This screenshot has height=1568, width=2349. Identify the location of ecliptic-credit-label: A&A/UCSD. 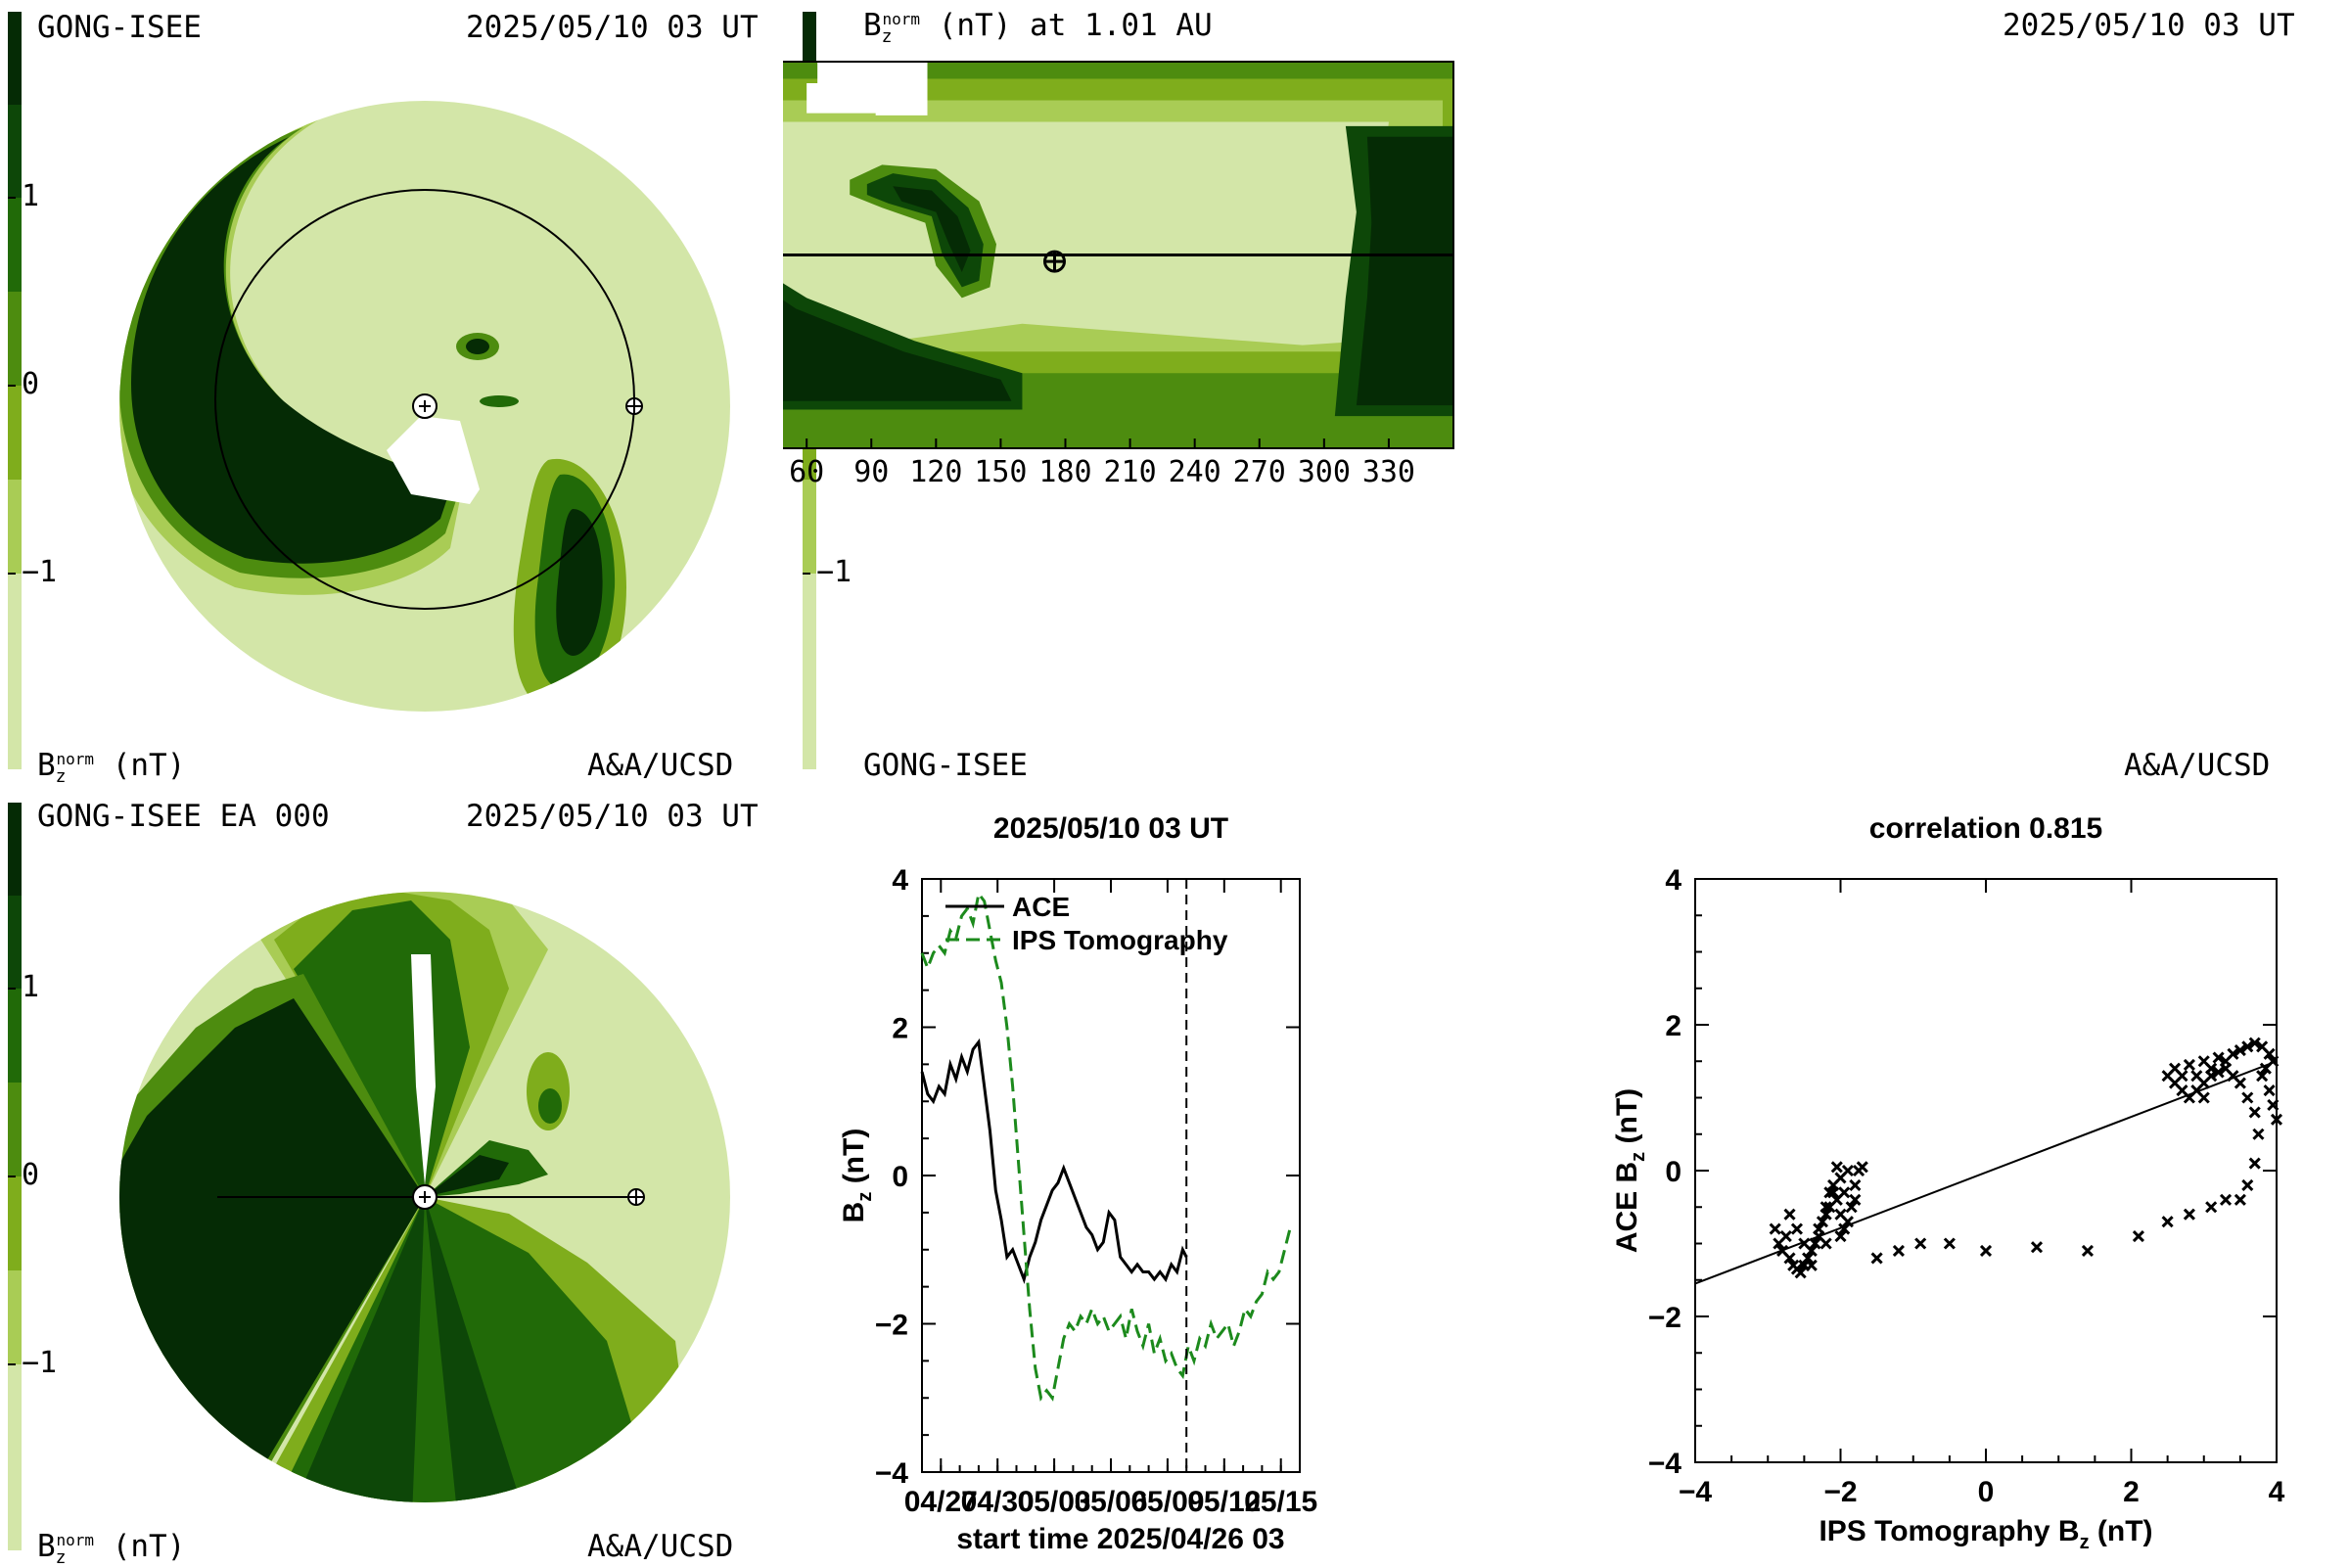
(661, 765).